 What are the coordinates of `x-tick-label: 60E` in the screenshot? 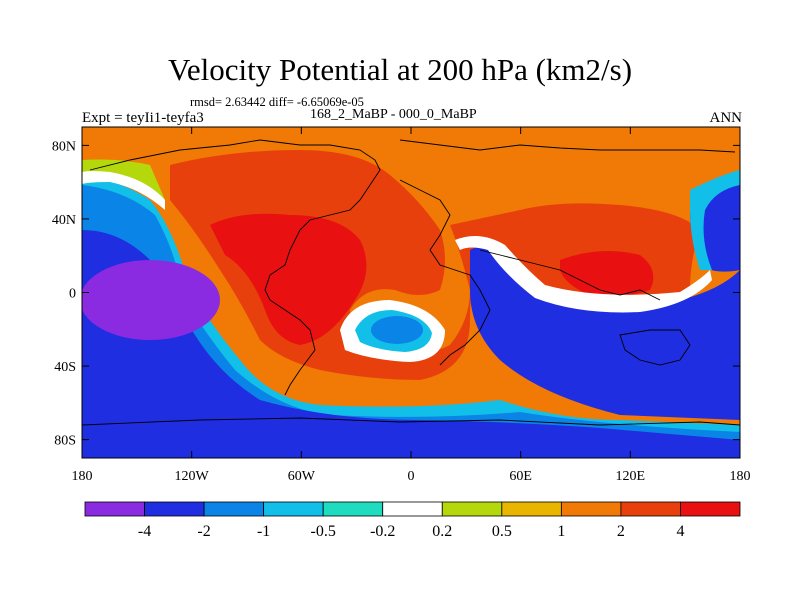 It's located at (520, 476).